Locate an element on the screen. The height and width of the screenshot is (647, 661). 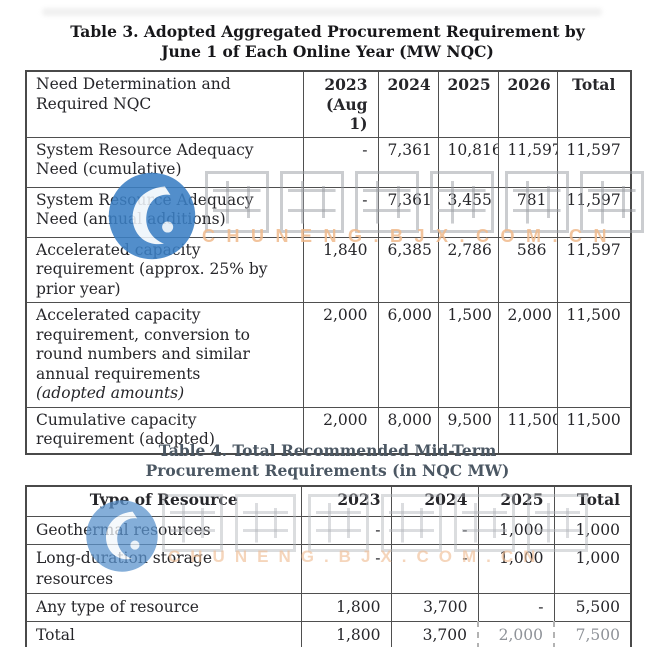
row-label-cell: Total is located at coordinates (163, 633).